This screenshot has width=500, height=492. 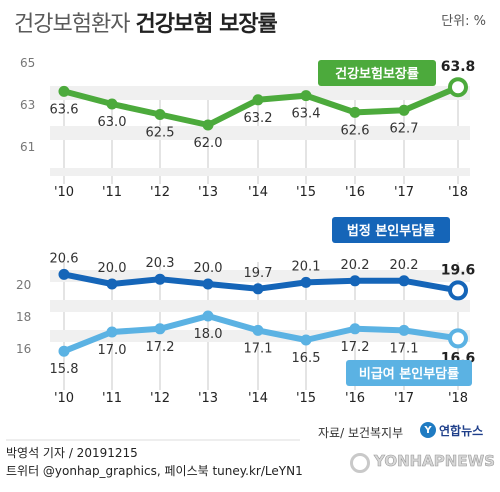 I want to click on legend-label: 건강보험보장률, so click(x=377, y=74).